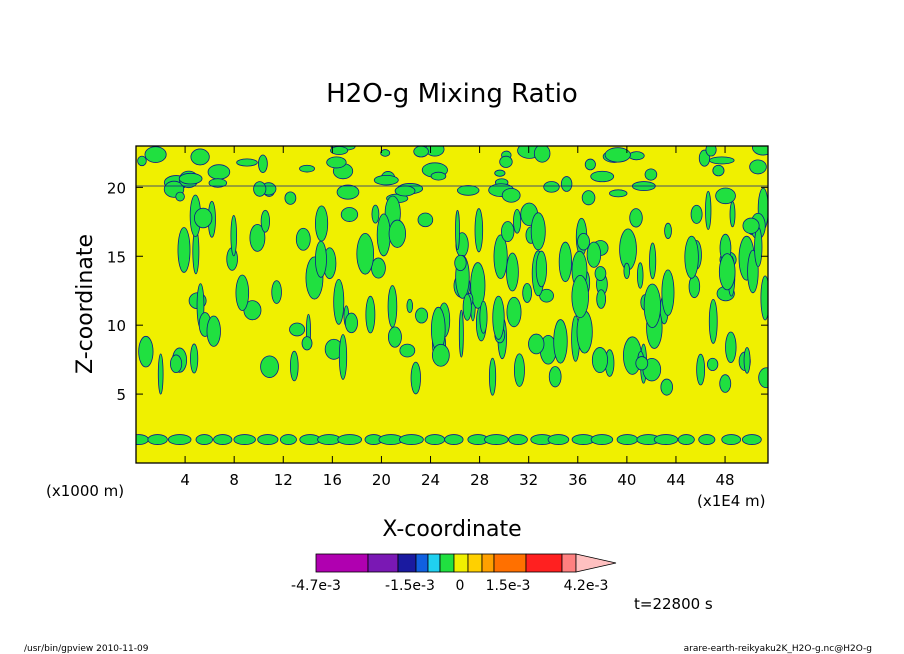 The height and width of the screenshot is (654, 904). Describe the element at coordinates (316, 586) in the screenshot. I see `colorbar-label: -4.7e-3` at that location.